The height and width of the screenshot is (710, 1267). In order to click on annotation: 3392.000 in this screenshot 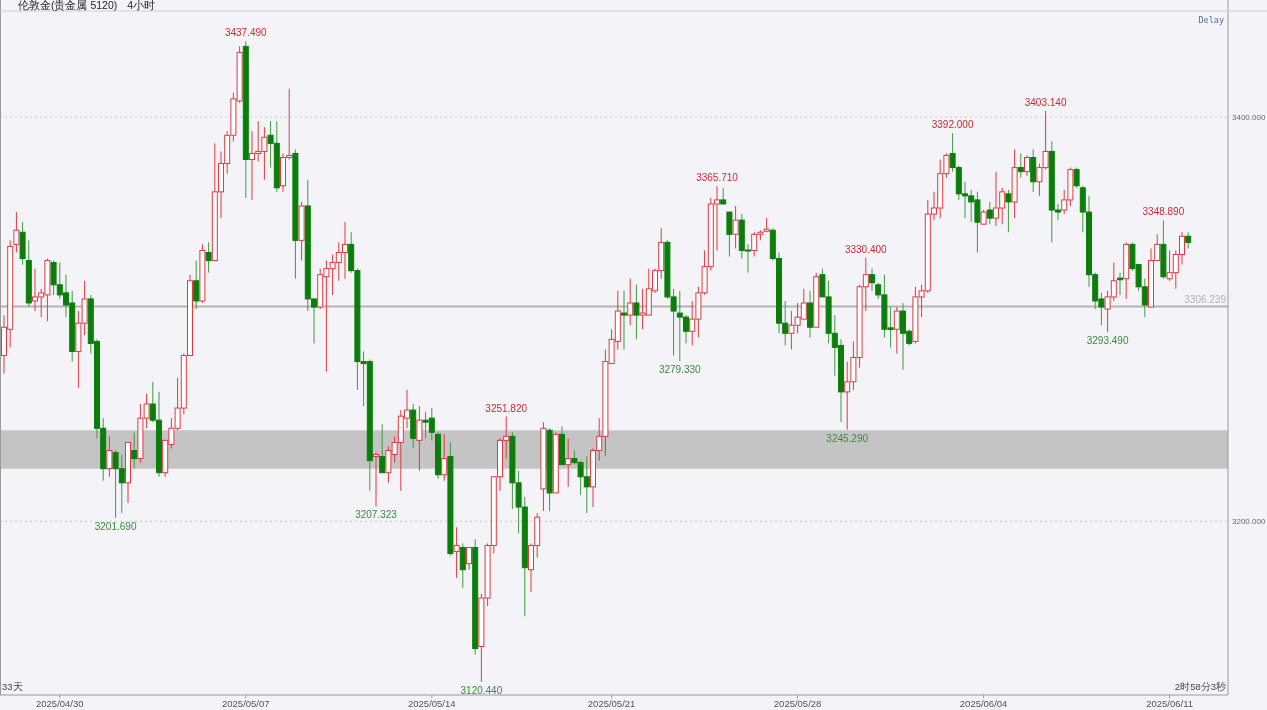, I will do `click(952, 125)`.